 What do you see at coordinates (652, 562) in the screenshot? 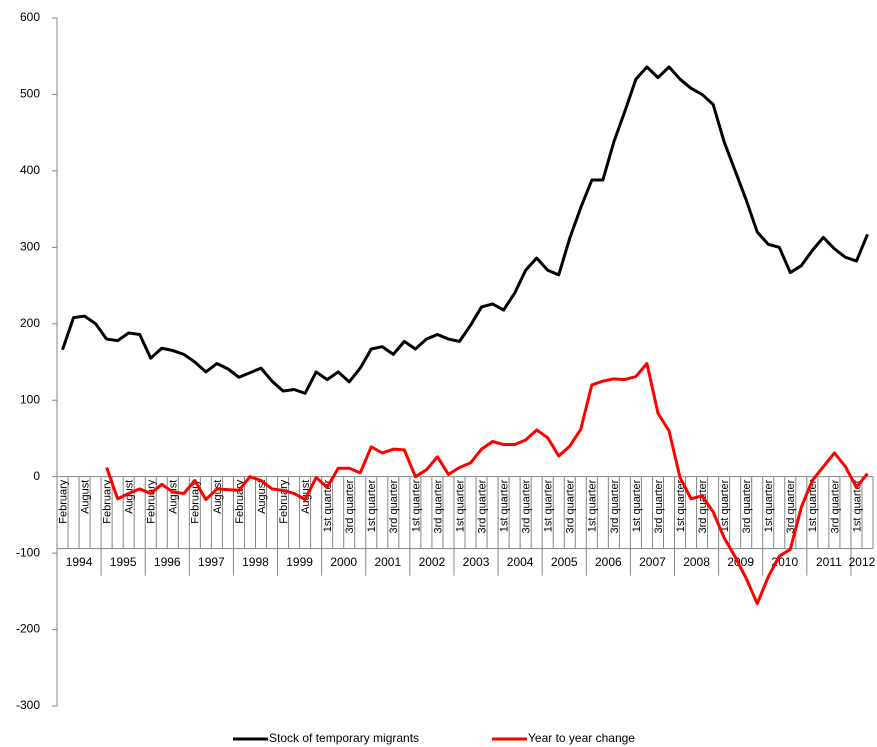
I see `x-group-label: 2007` at bounding box center [652, 562].